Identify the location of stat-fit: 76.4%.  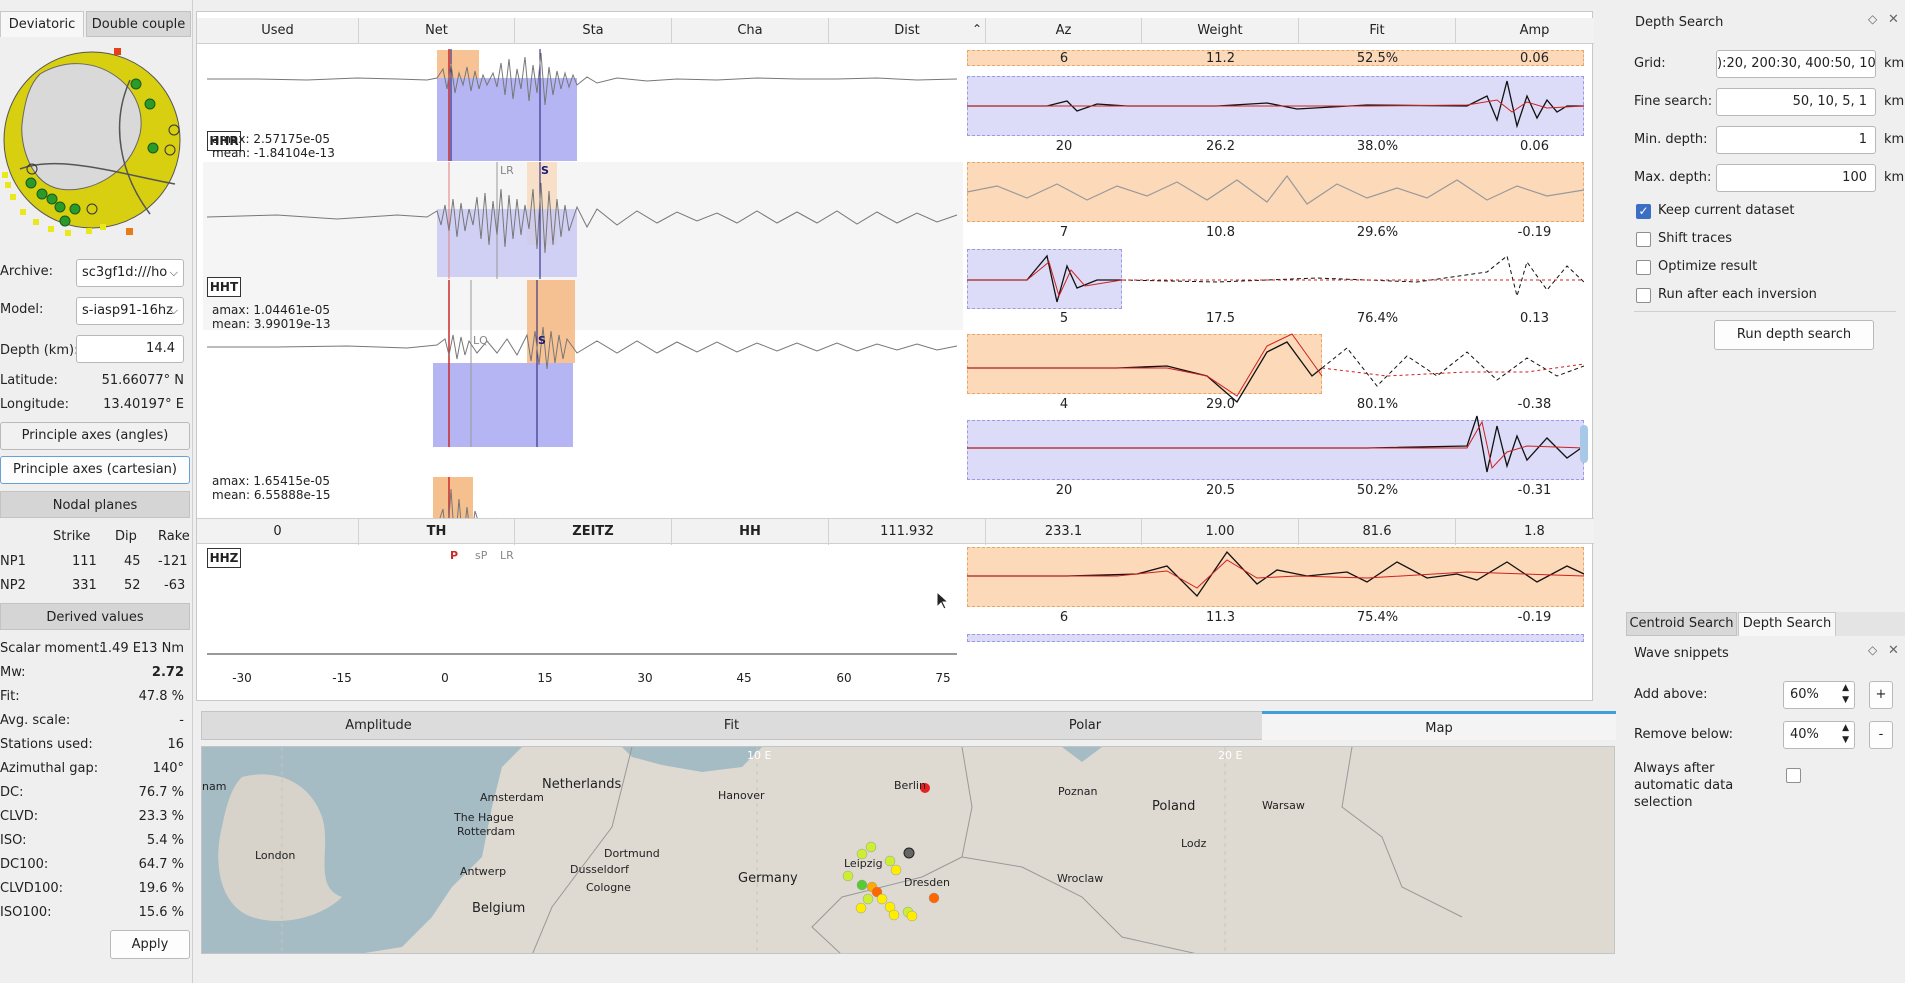
(1377, 318).